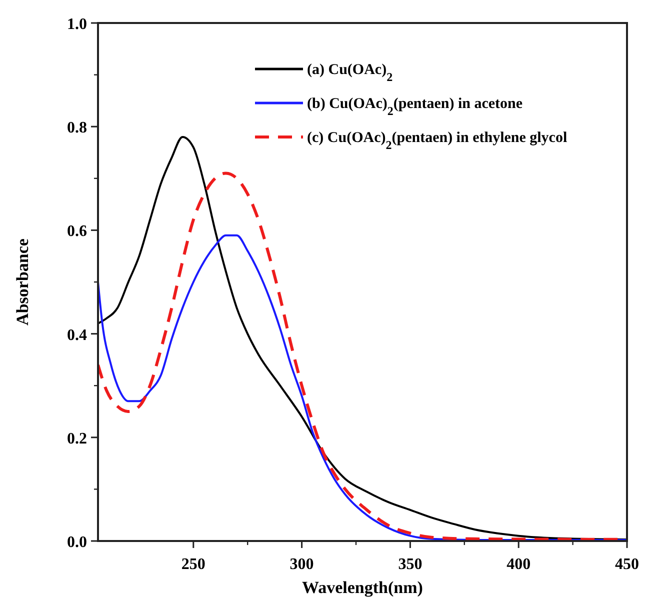 Image resolution: width=649 pixels, height=605 pixels. What do you see at coordinates (302, 564) in the screenshot?
I see `x-tick-label: 300` at bounding box center [302, 564].